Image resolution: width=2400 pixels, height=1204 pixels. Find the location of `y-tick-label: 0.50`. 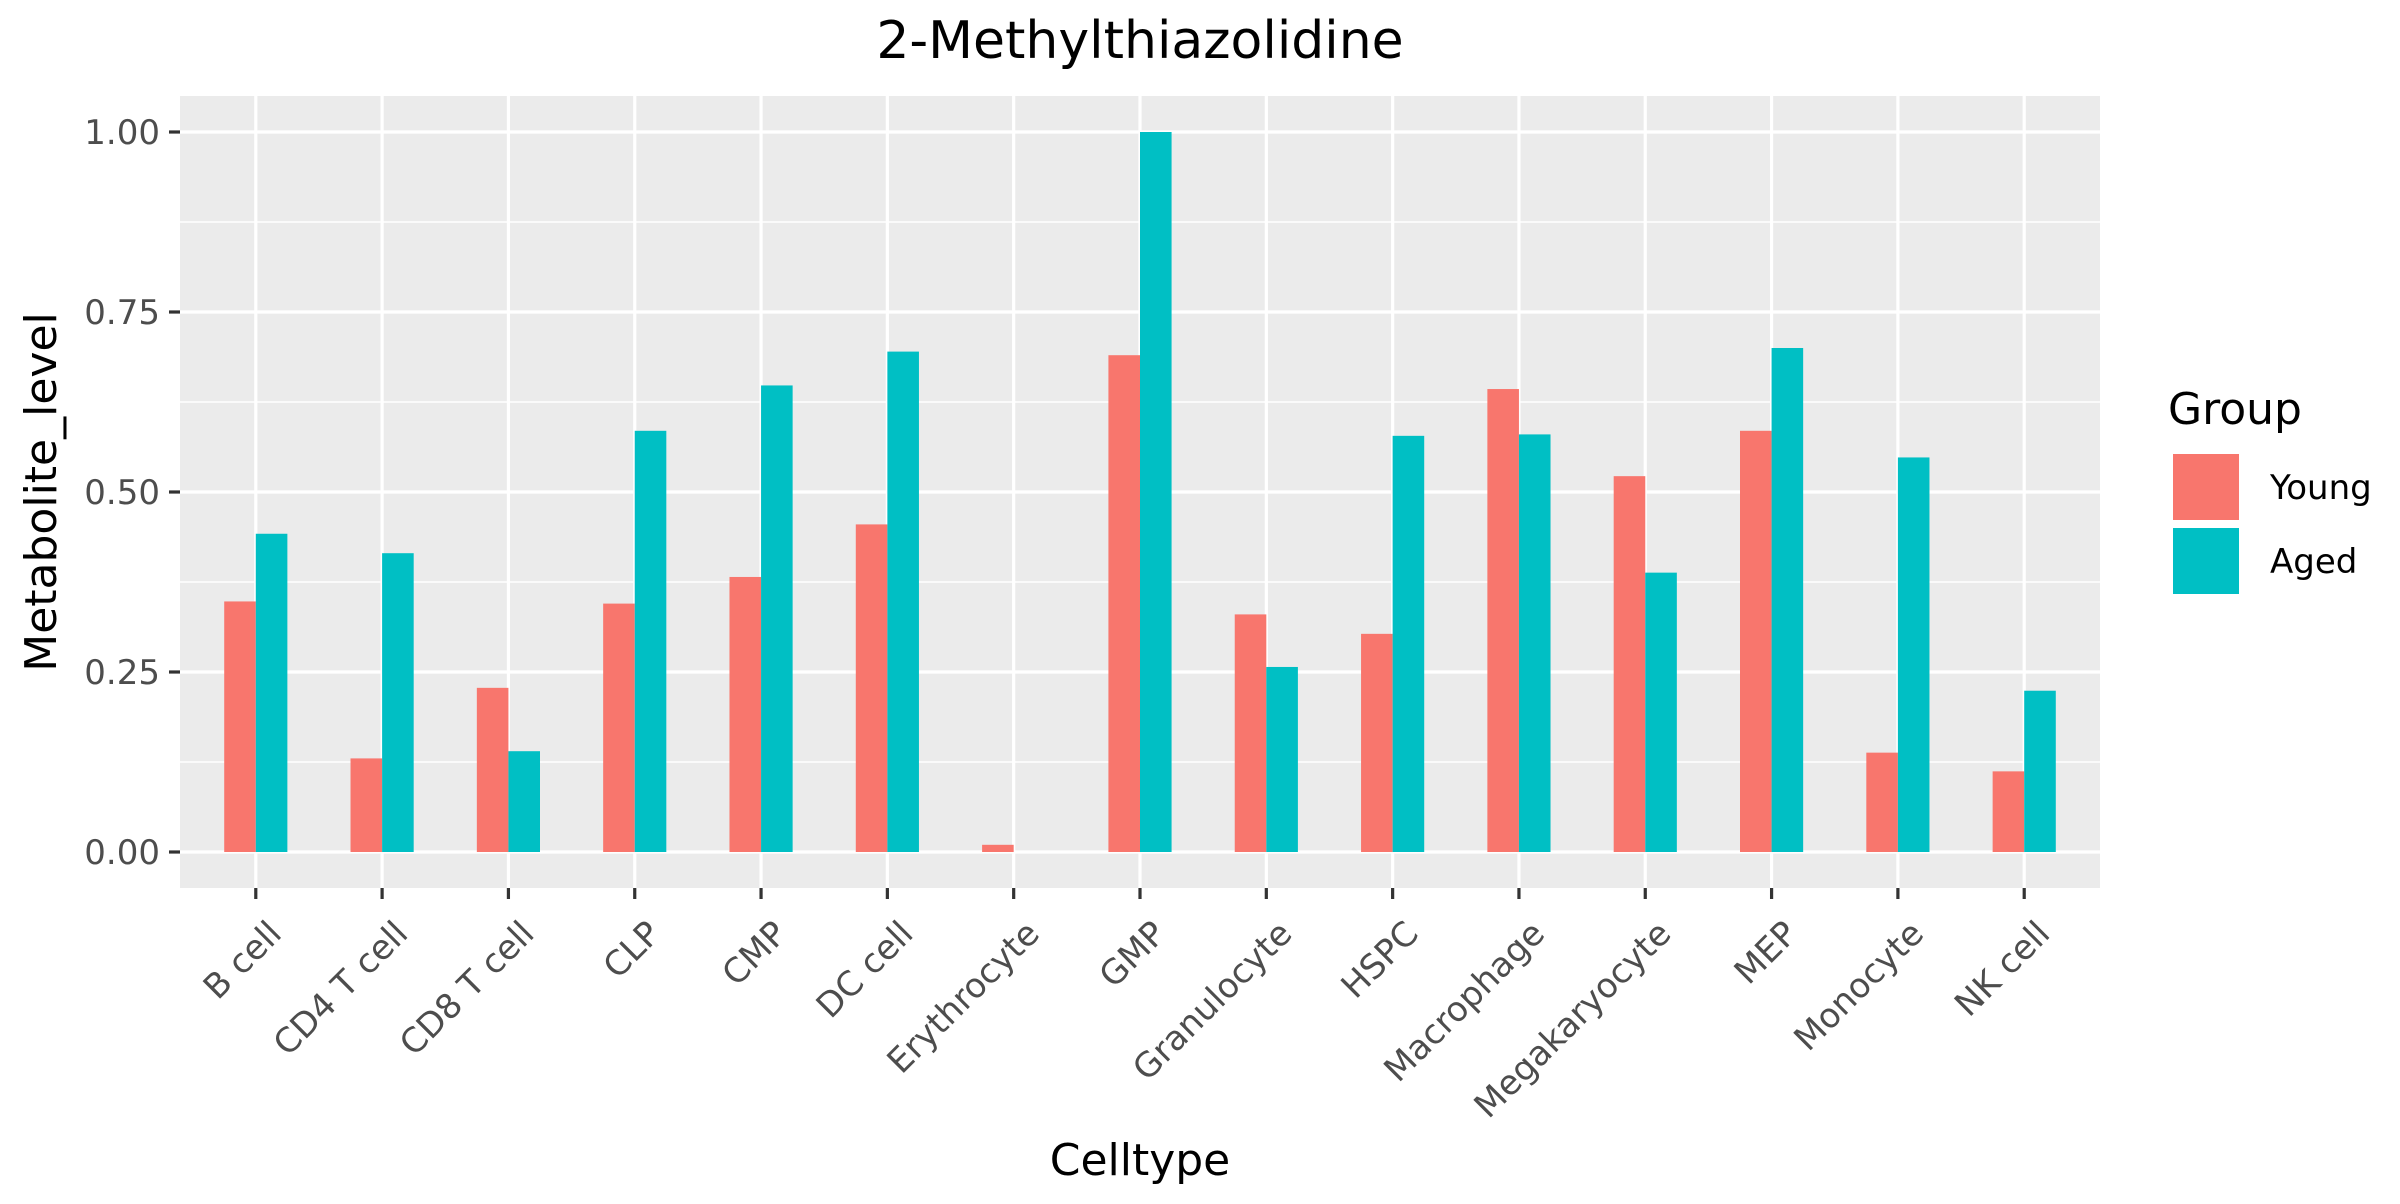

y-tick-label: 0.50 is located at coordinates (122, 493).